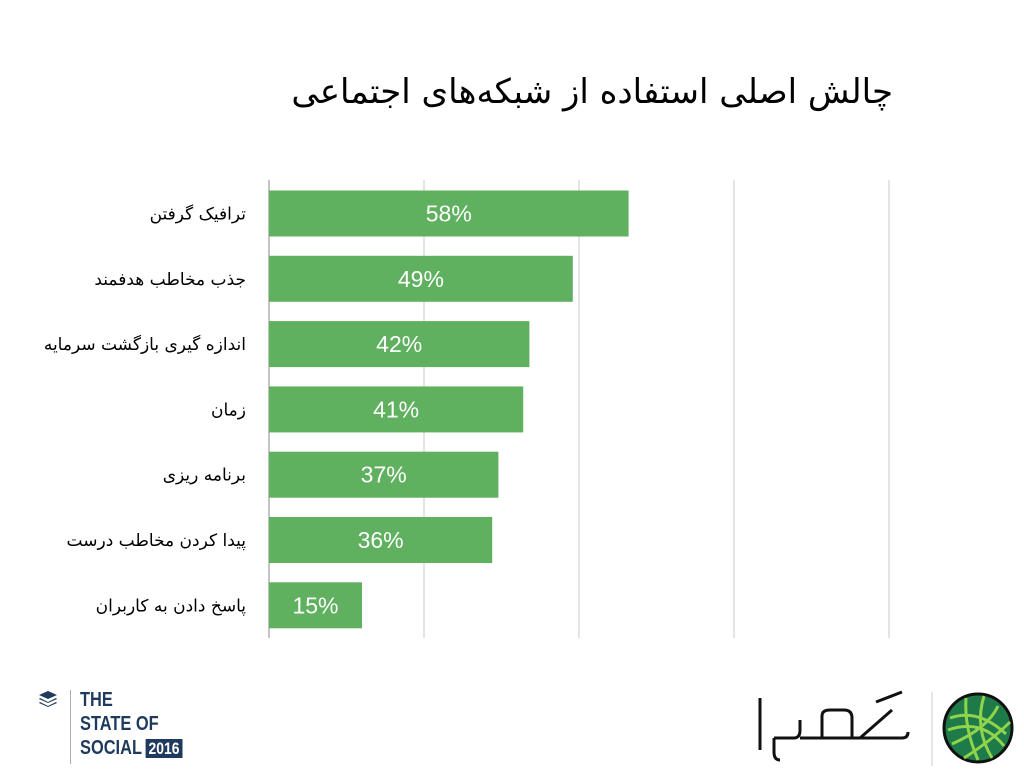  What do you see at coordinates (96, 700) in the screenshot?
I see `logo-line: THE` at bounding box center [96, 700].